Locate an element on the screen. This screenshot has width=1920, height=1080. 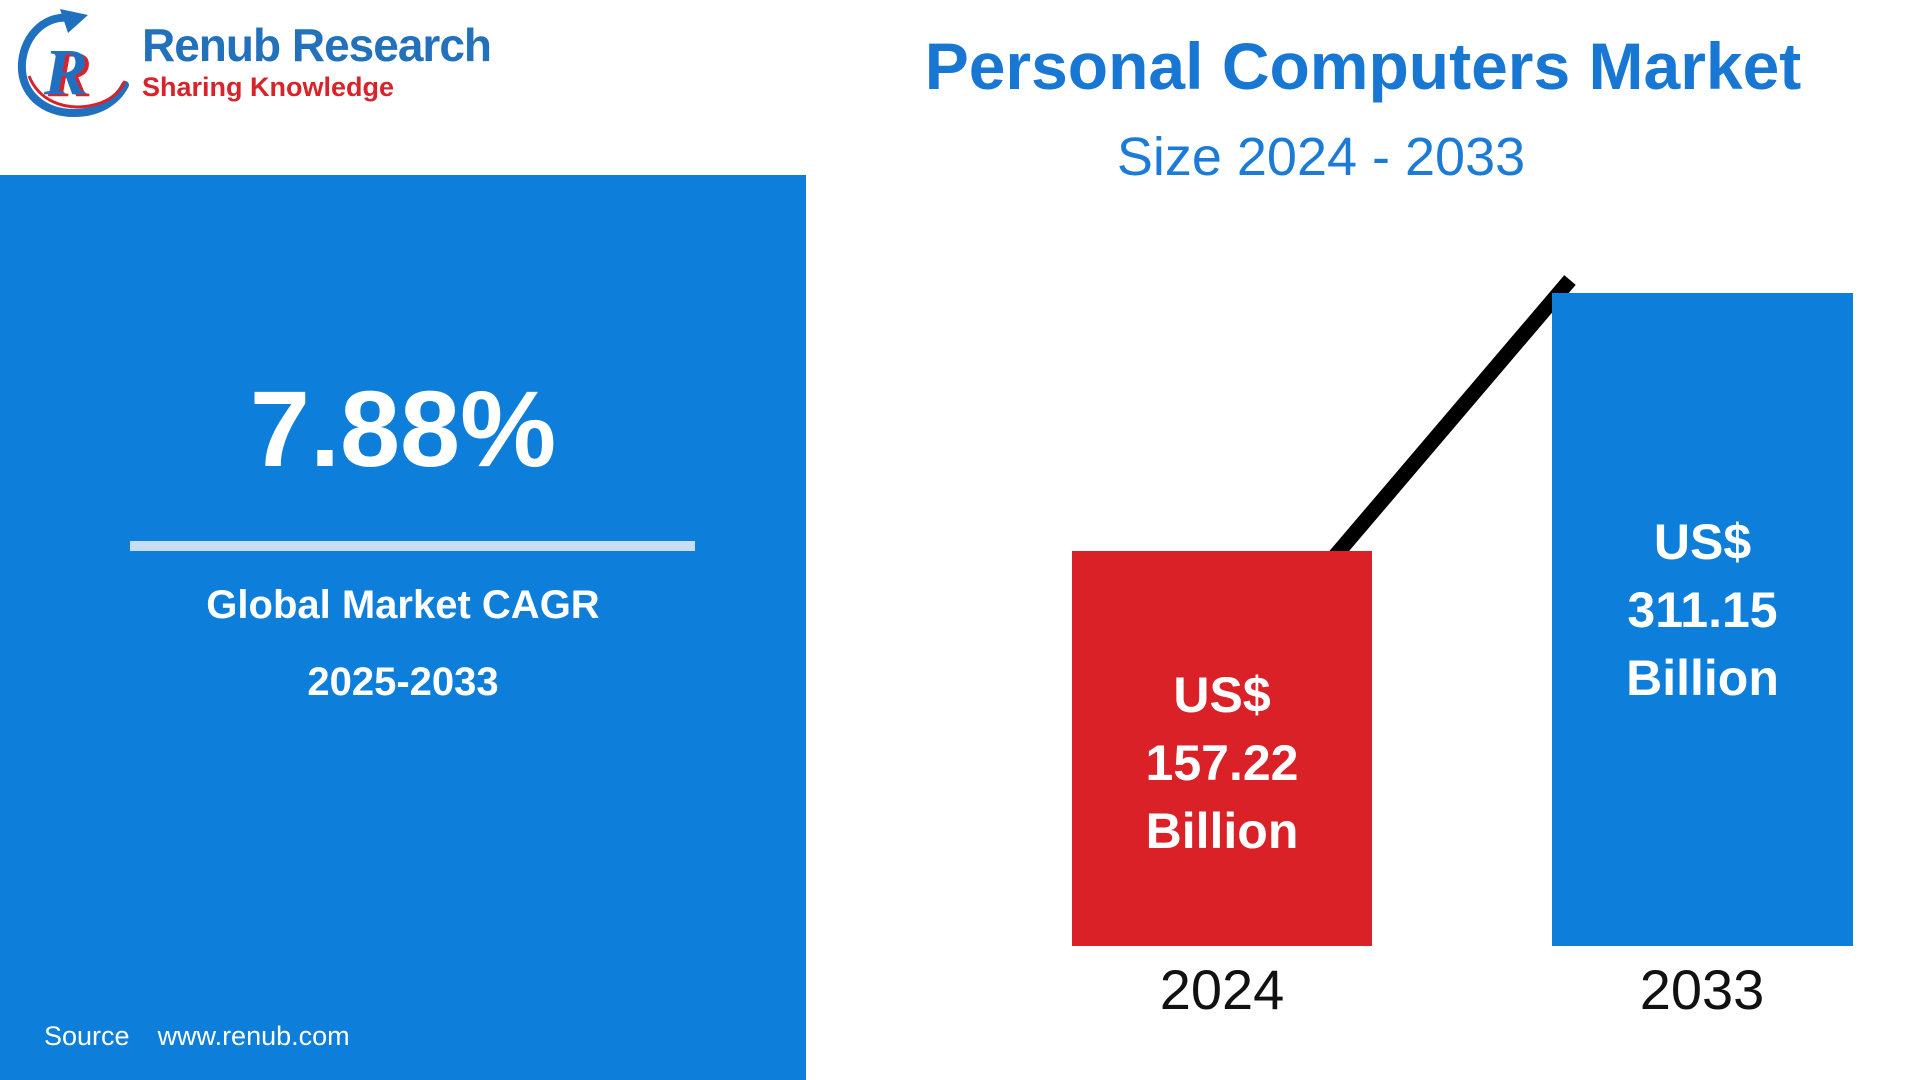
trend-line is located at coordinates (1452, 418).